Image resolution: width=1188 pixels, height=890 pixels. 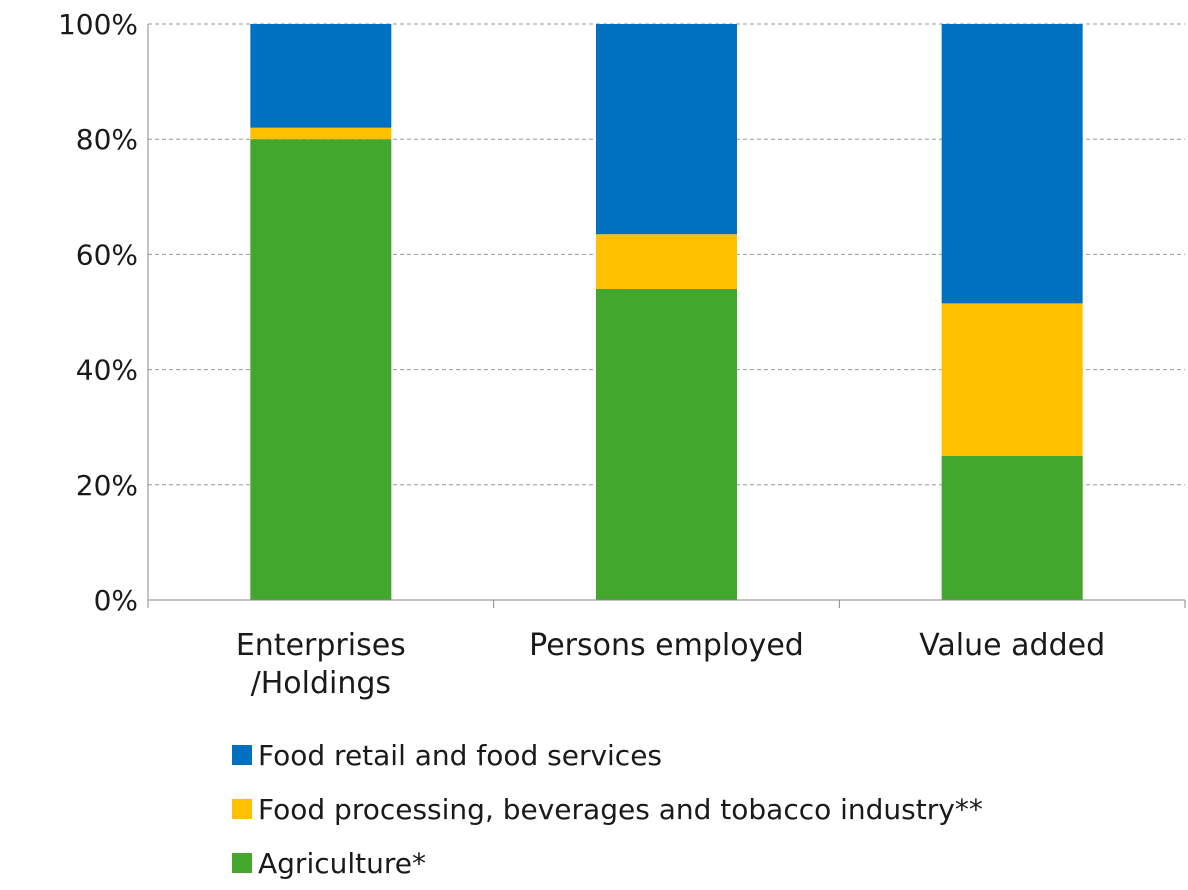 I want to click on y-tick-label: 40%, so click(x=107, y=370).